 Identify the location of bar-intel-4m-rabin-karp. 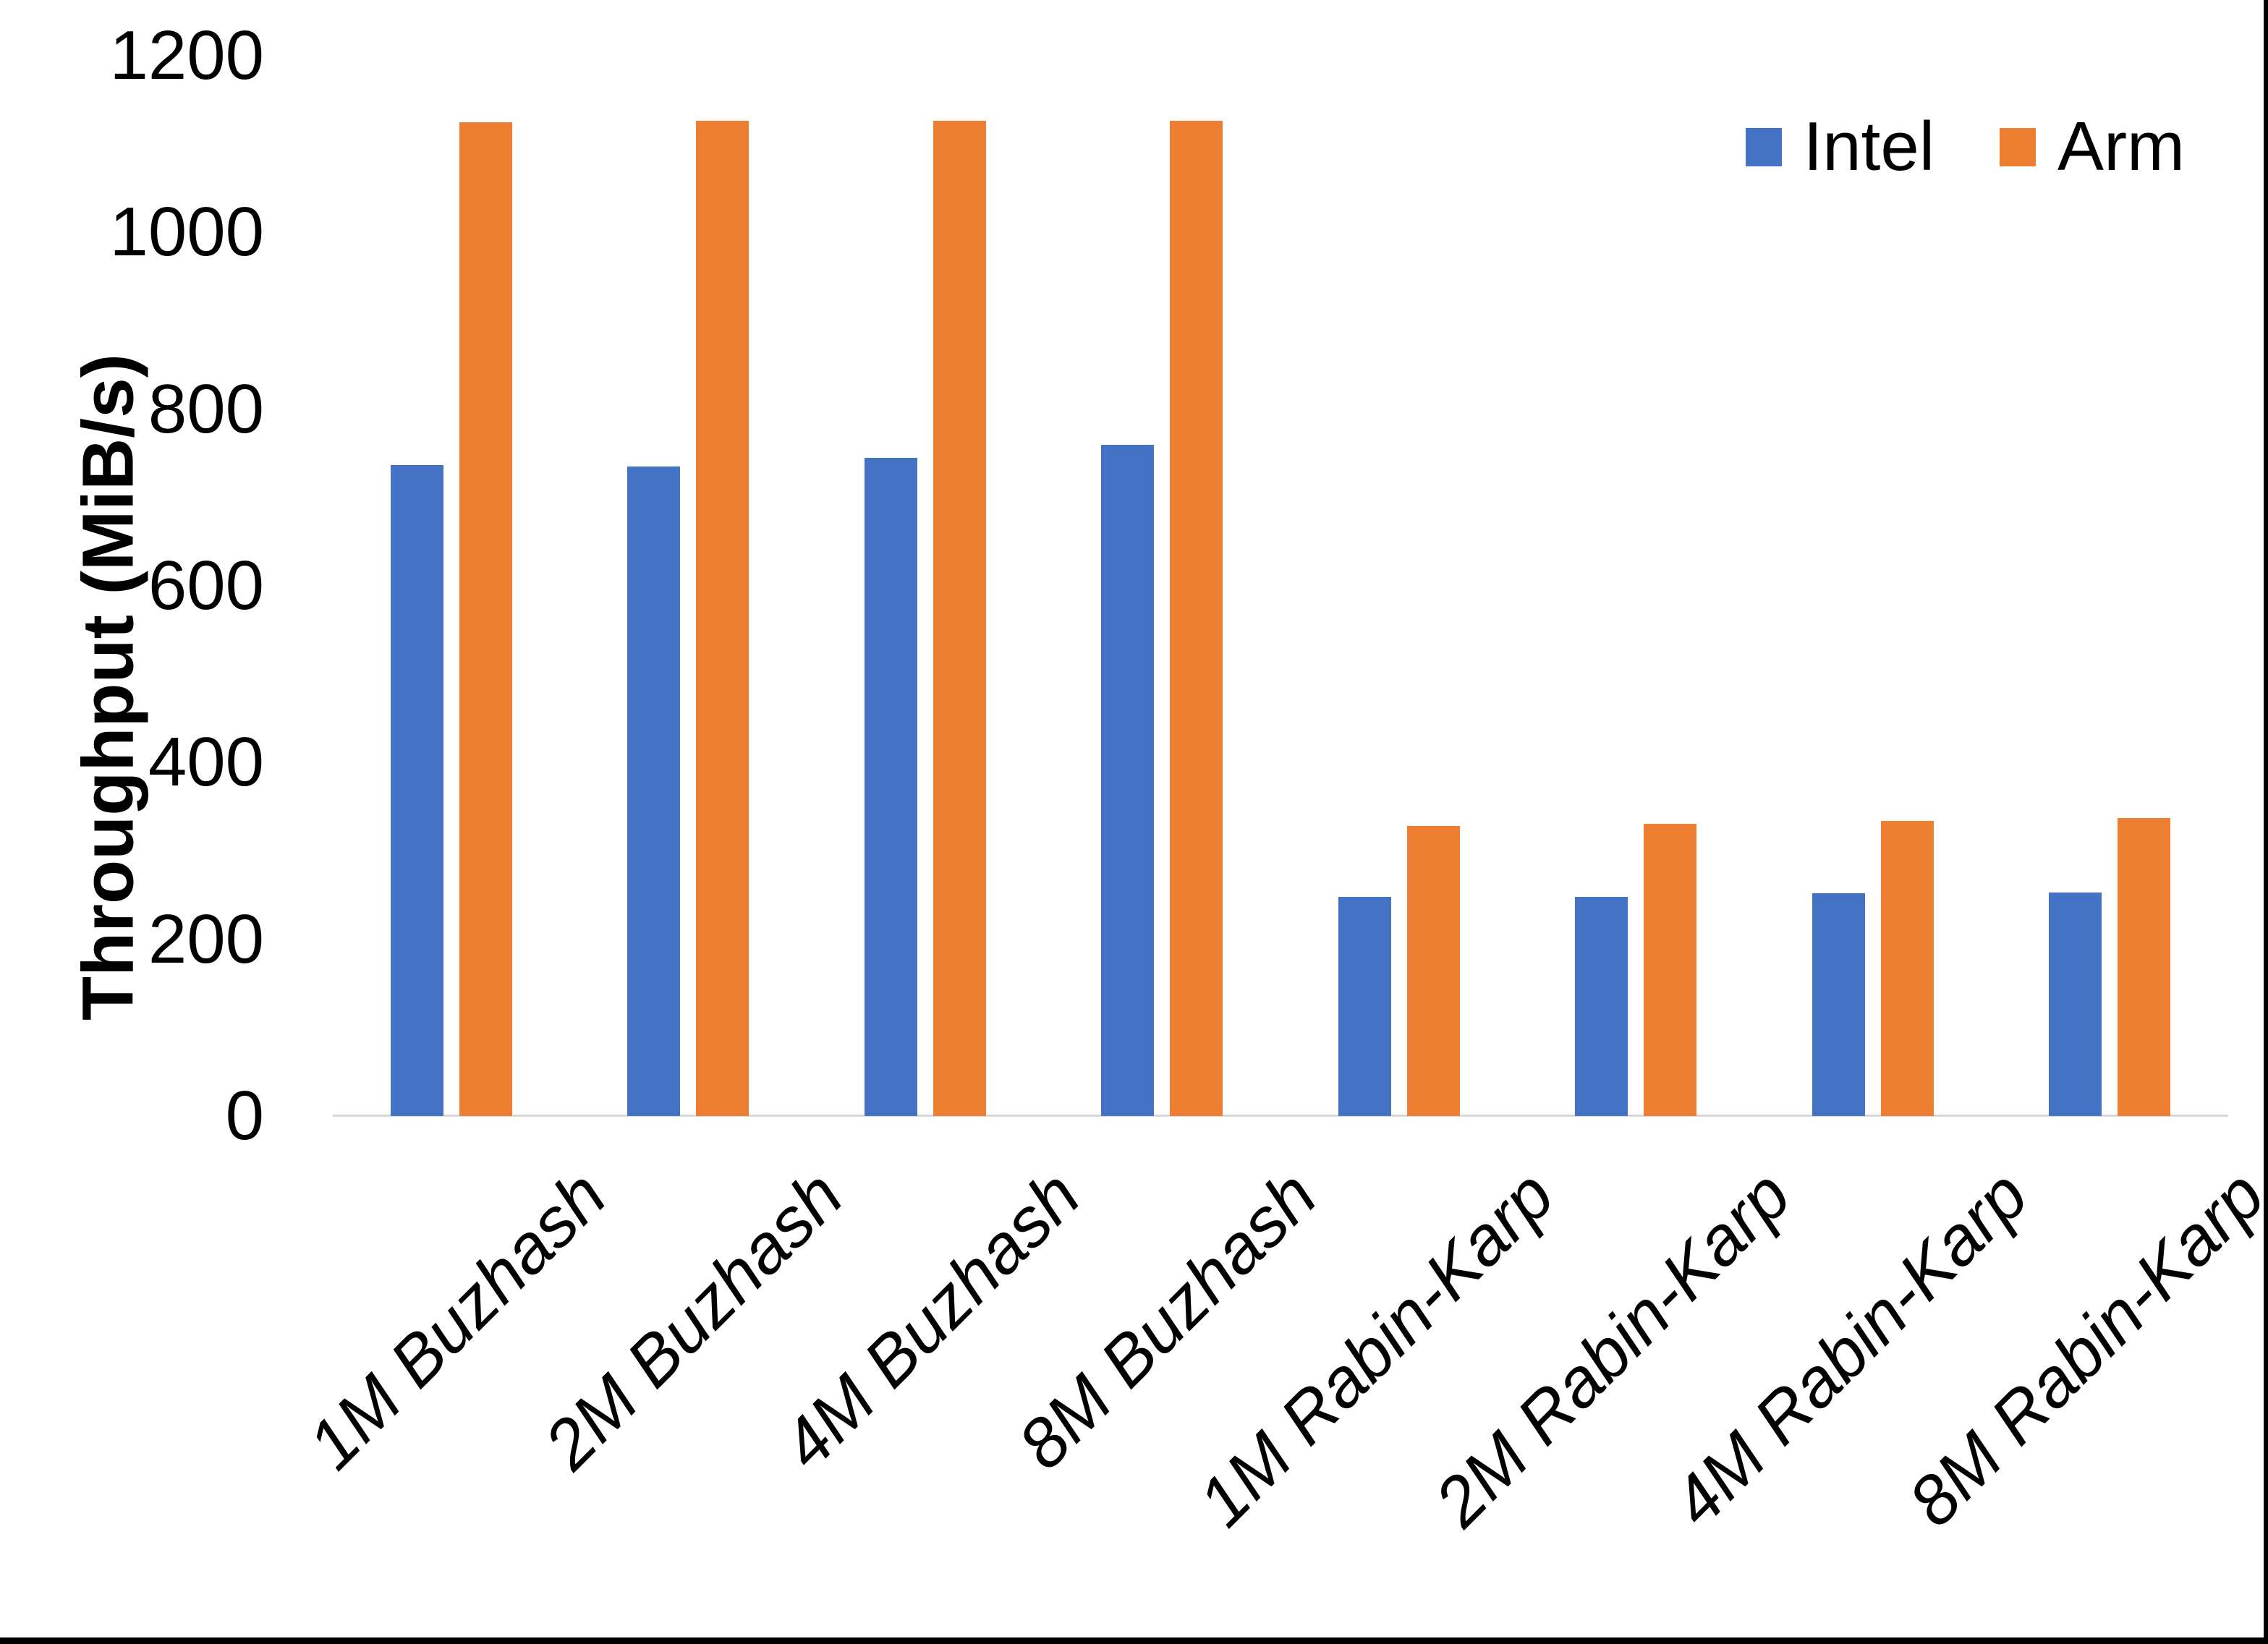
(1838, 1004).